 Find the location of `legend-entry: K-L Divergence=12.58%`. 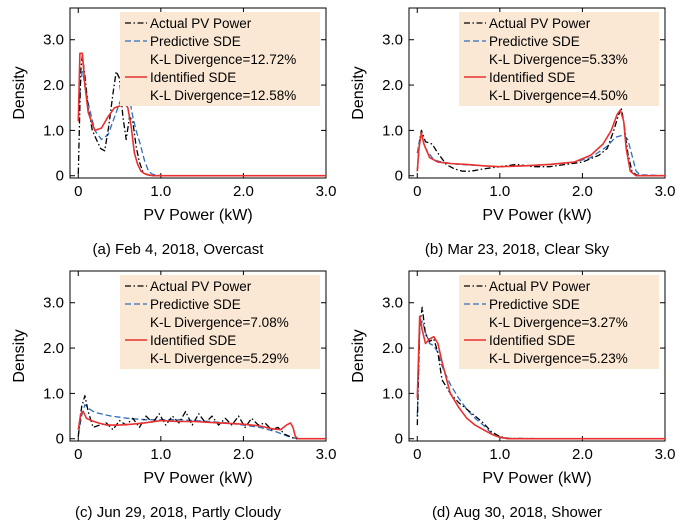

legend-entry: K-L Divergence=12.58% is located at coordinates (223, 95).